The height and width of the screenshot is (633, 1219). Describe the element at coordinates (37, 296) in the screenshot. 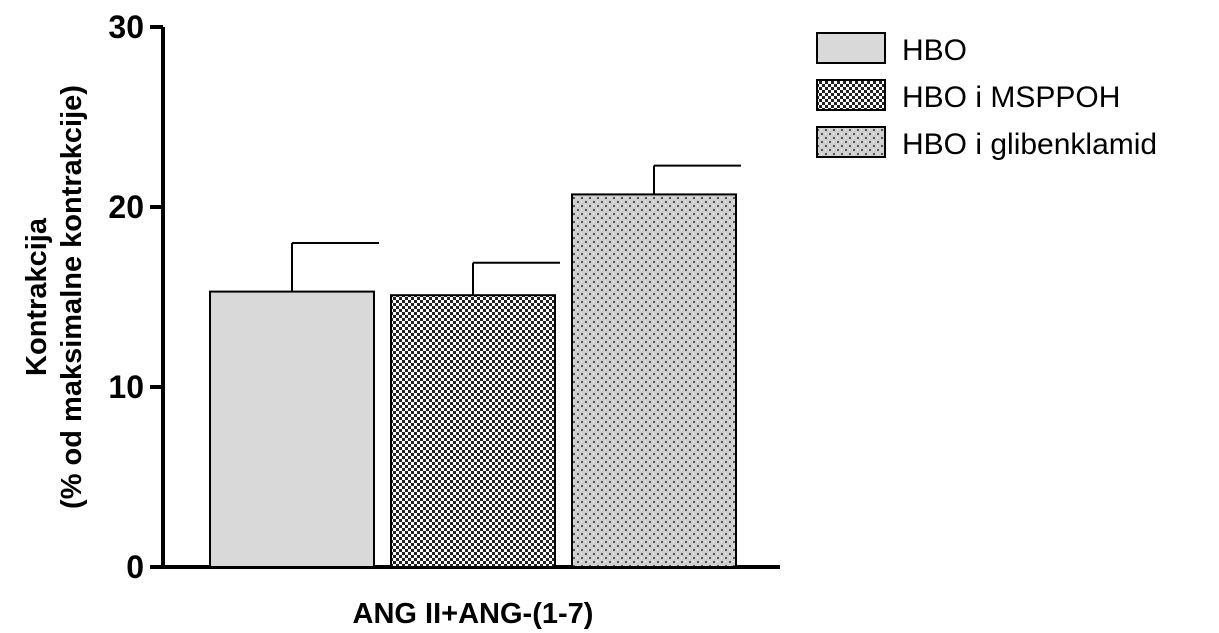

I see `y-axis-title-line1: Kontrakcija` at that location.